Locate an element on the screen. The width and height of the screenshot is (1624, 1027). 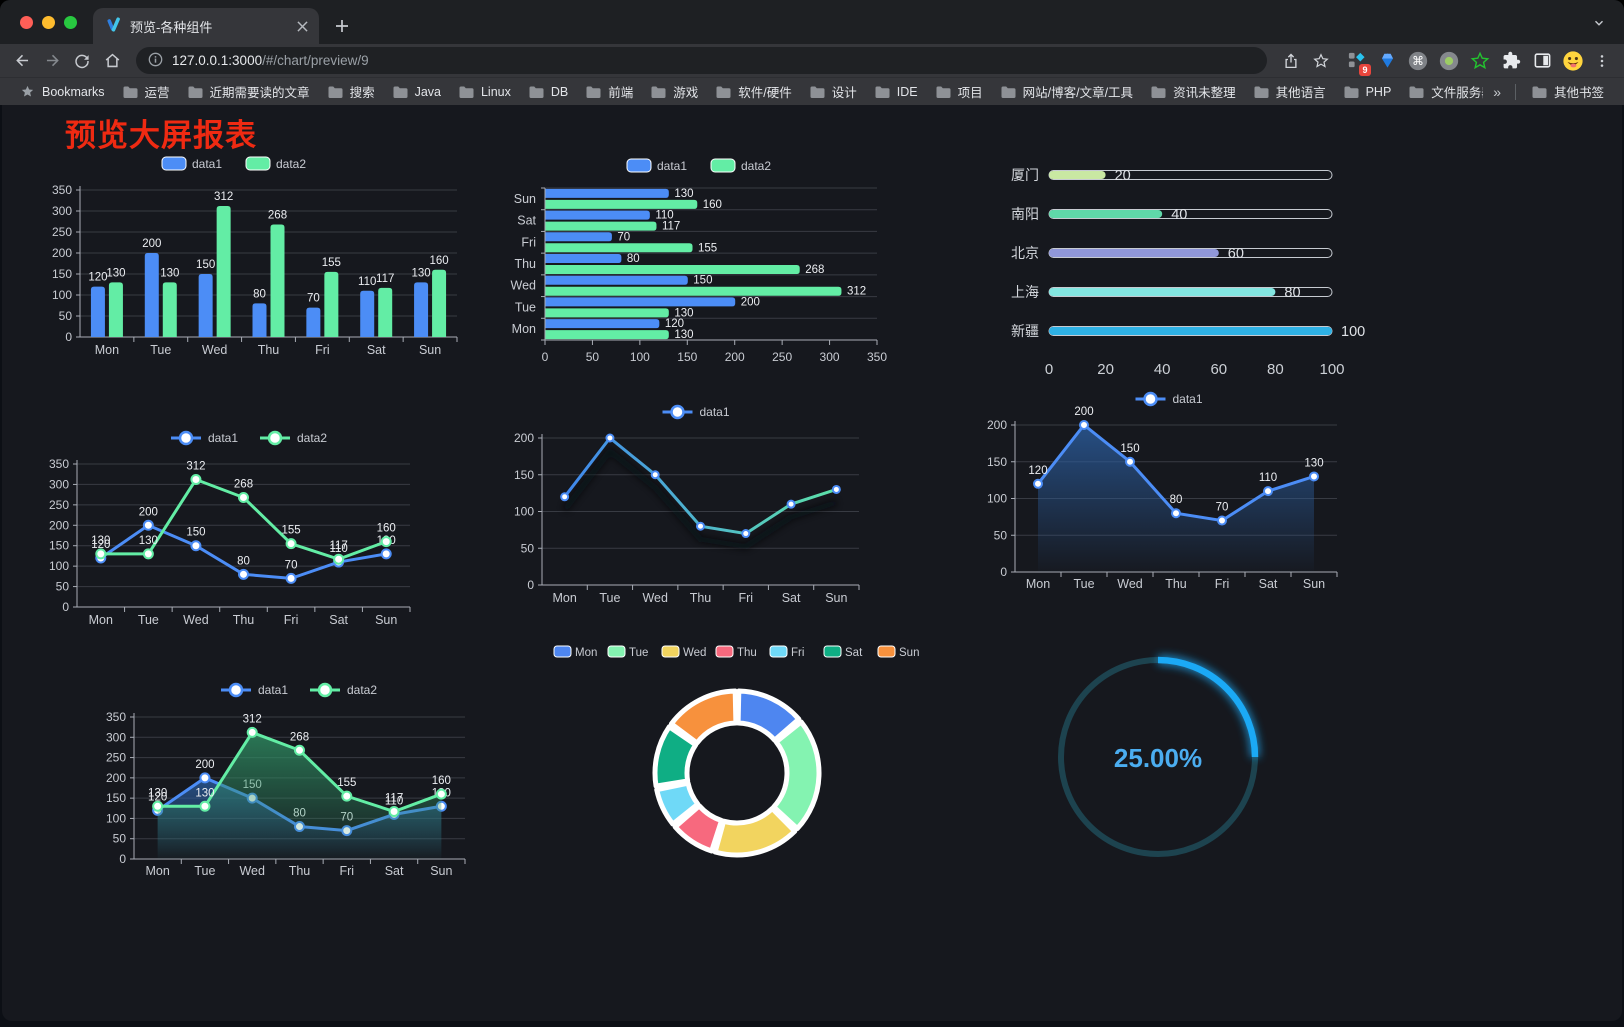
bookmark-folder-label: 设计 is located at coordinates (844, 93).